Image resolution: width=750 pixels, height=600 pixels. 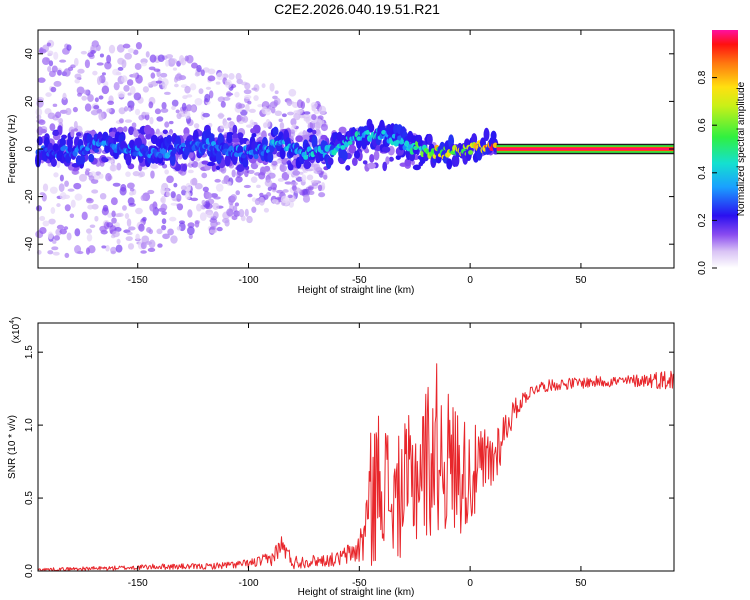 I want to click on snr-scale-exponent: 4, so click(x=12, y=322).